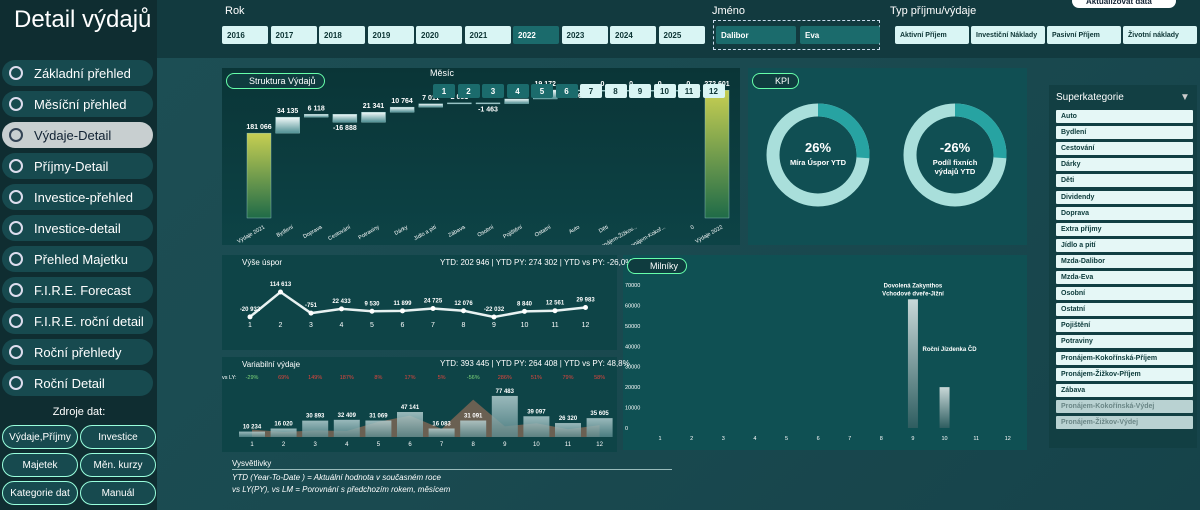 The image size is (1200, 510). Describe the element at coordinates (1124, 358) in the screenshot. I see `category-item: Pronájem-Kokořínská-Příjem` at that location.